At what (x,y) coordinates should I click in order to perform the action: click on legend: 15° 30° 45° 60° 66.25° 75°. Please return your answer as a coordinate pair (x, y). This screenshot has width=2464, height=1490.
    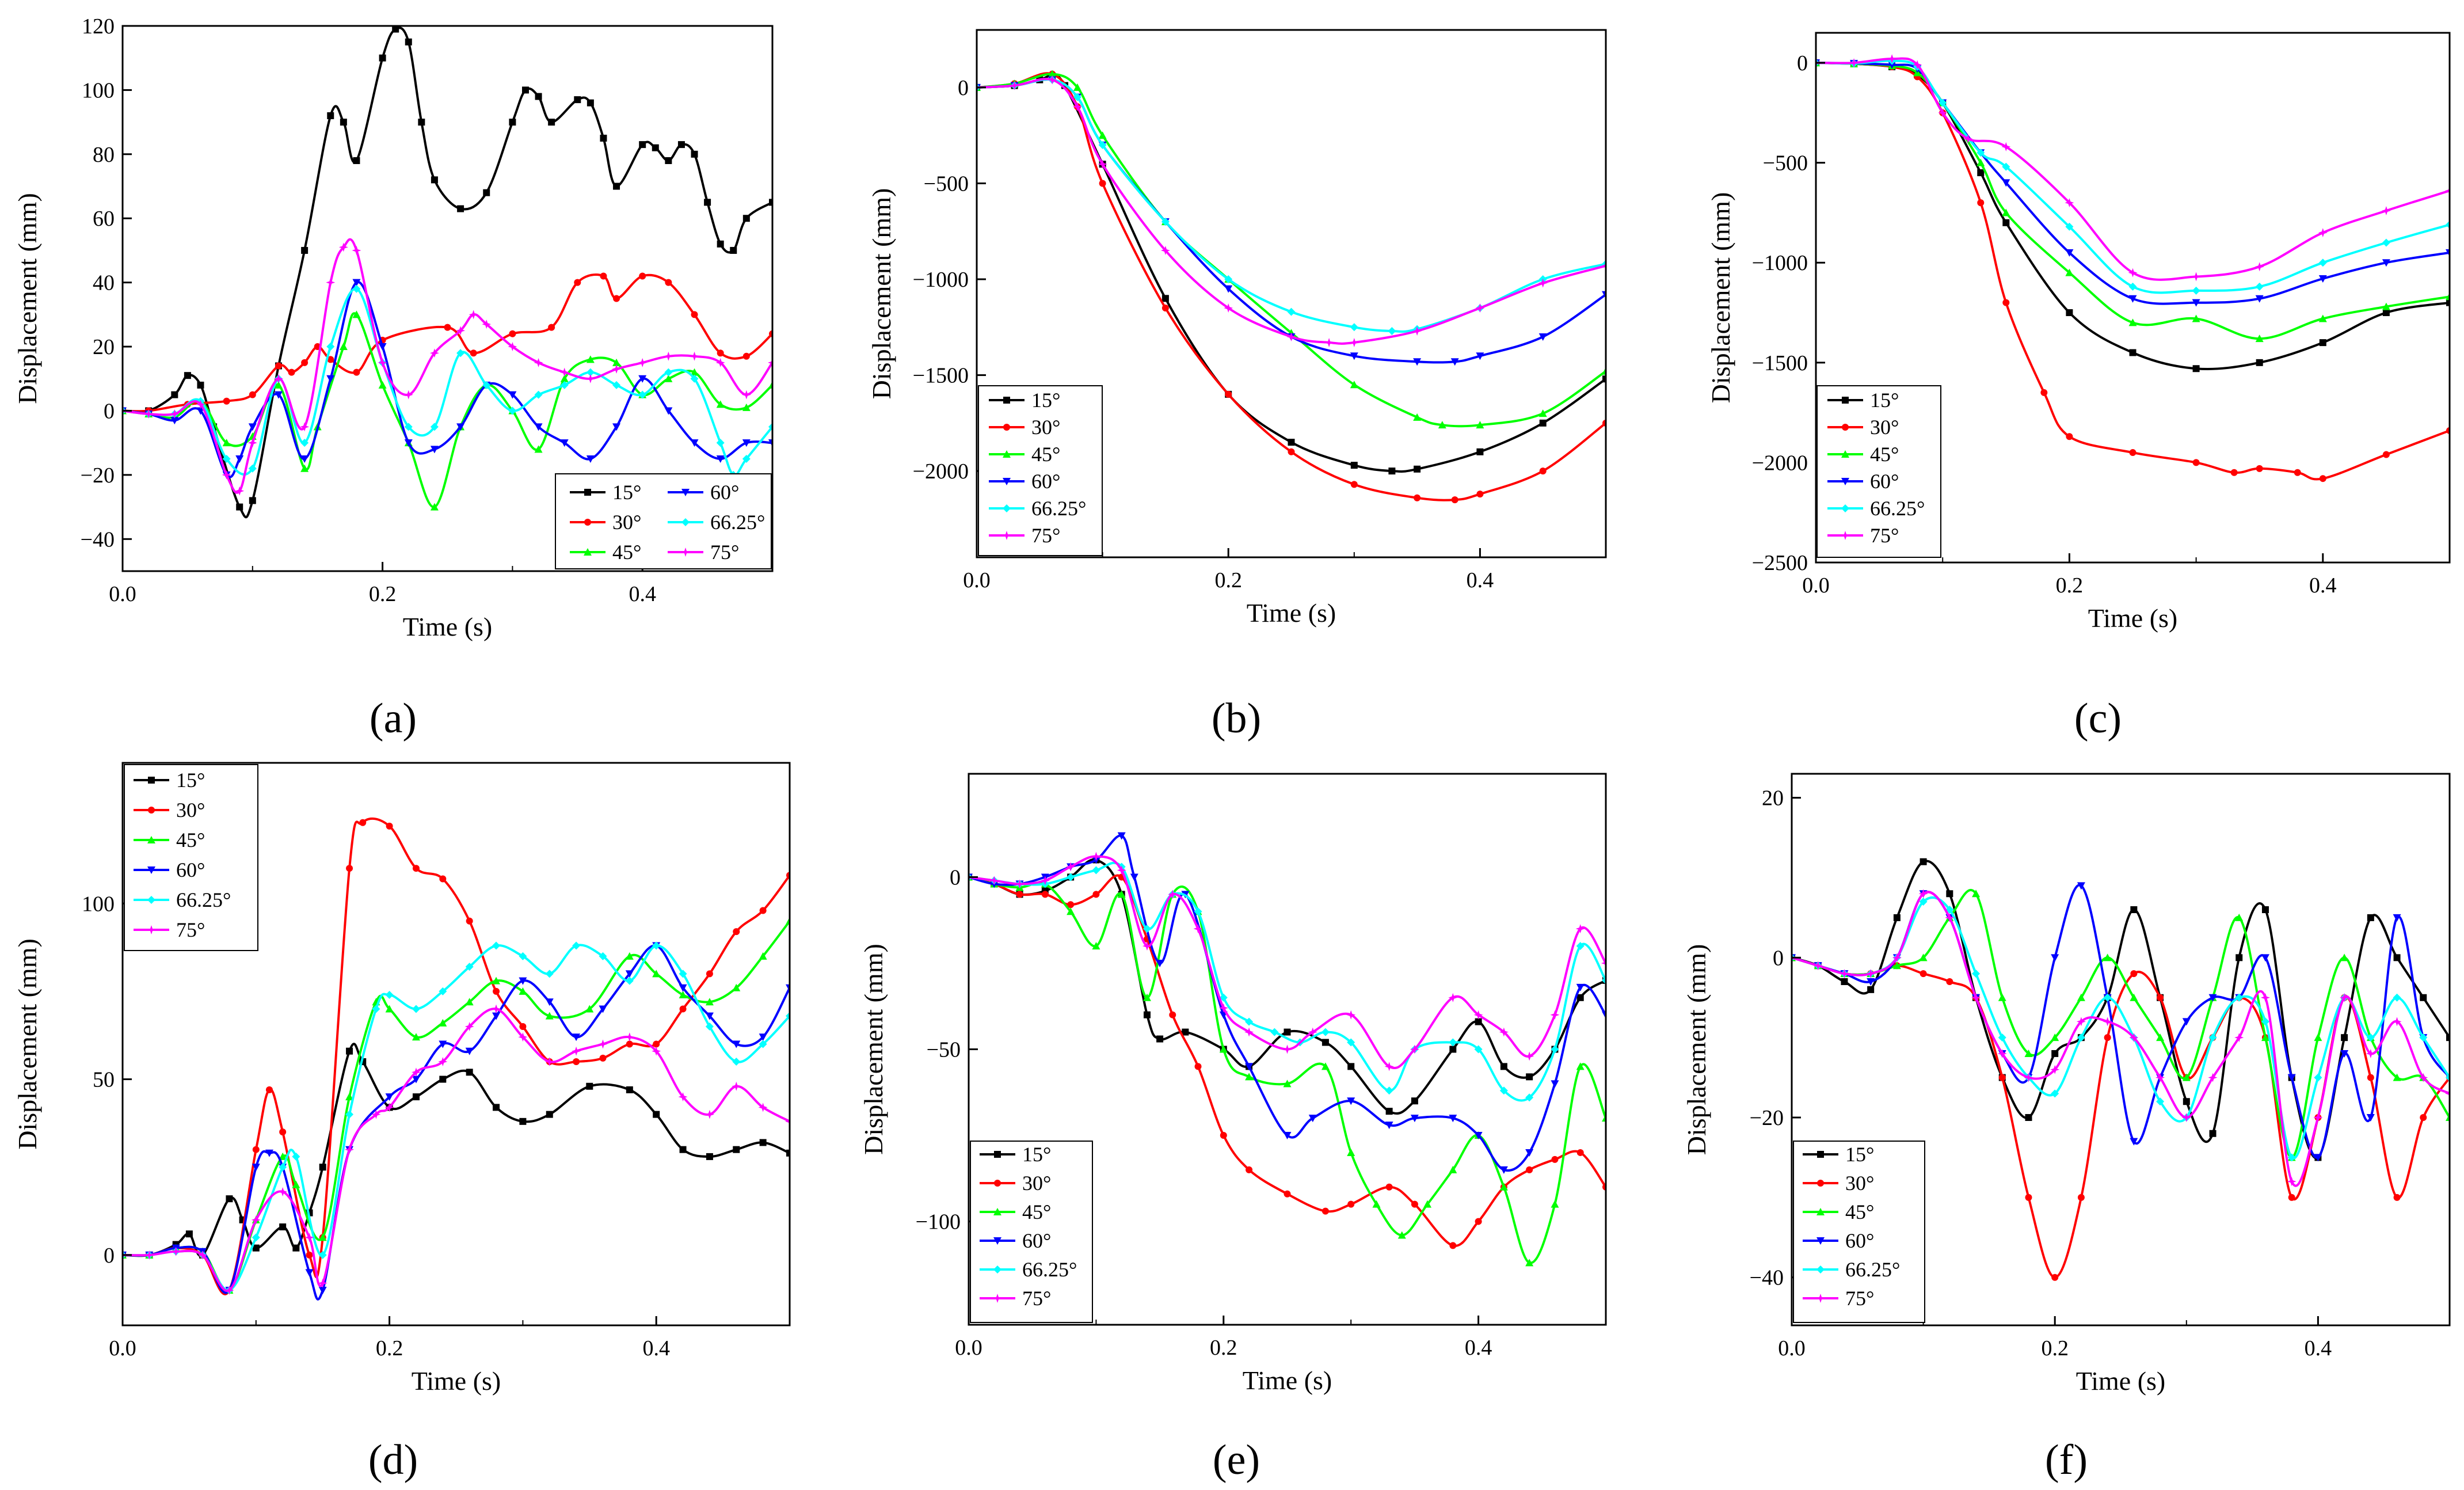
    Looking at the image, I should click on (1031, 1232).